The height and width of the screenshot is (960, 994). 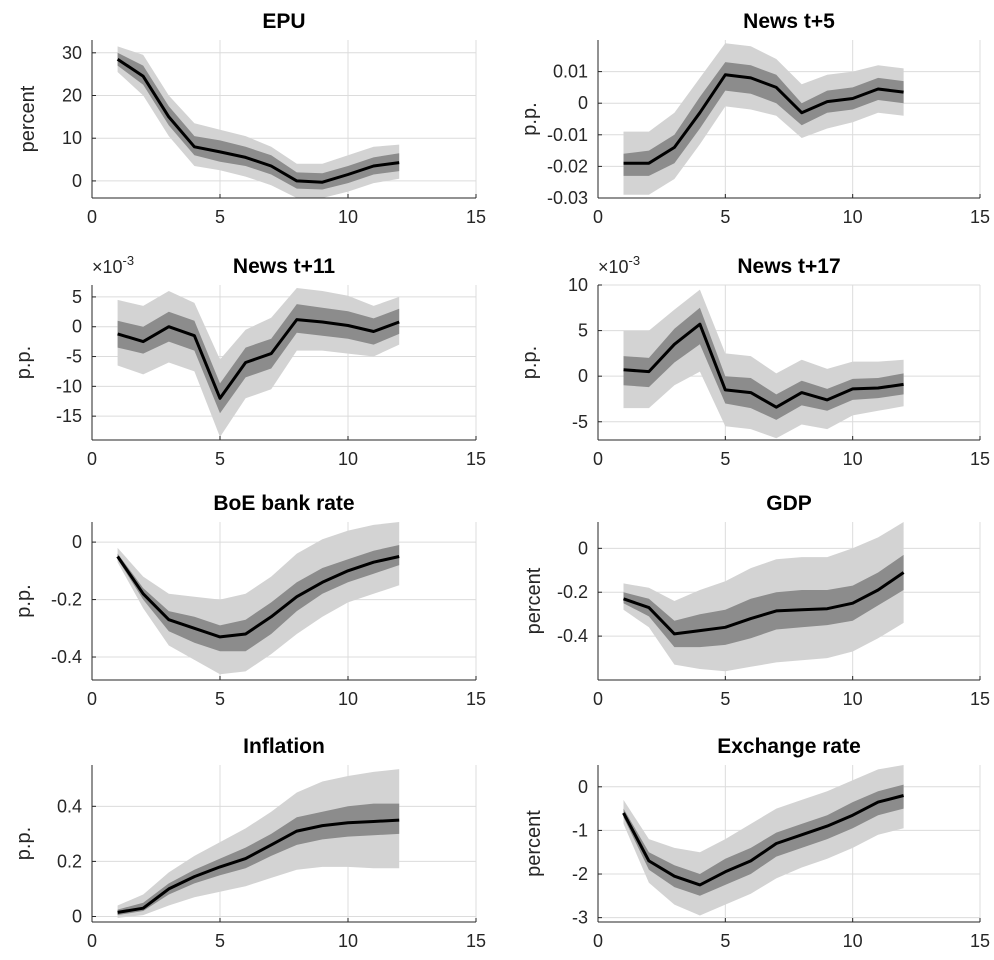 What do you see at coordinates (788, 266) in the screenshot?
I see `panel-title: News t+17` at bounding box center [788, 266].